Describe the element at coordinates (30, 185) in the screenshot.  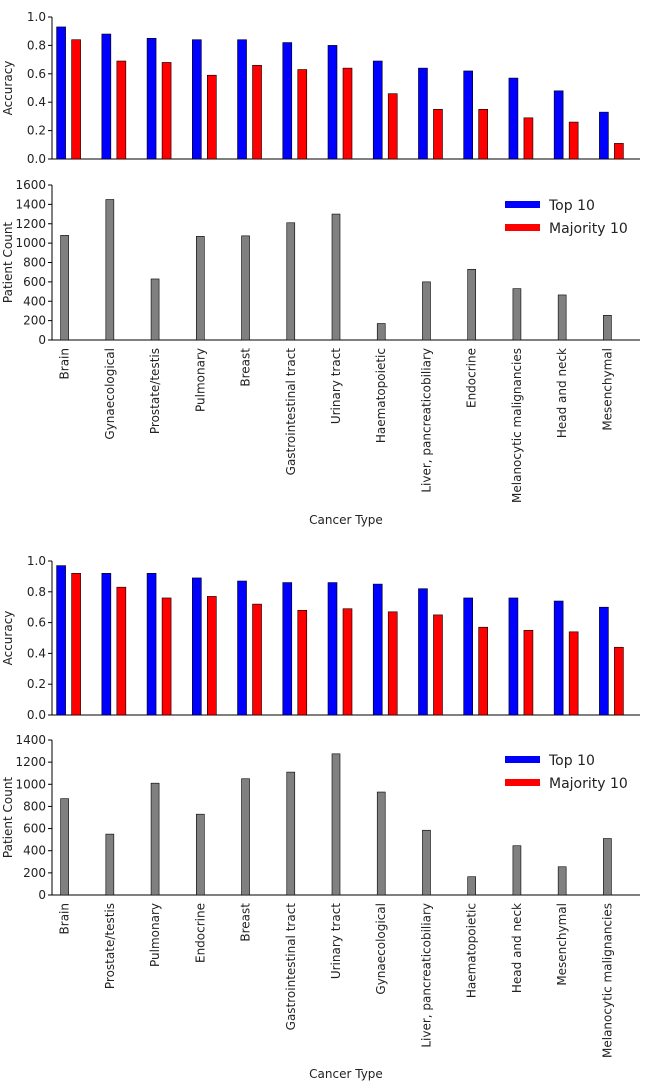
I see `y-tick-label: 1600` at that location.